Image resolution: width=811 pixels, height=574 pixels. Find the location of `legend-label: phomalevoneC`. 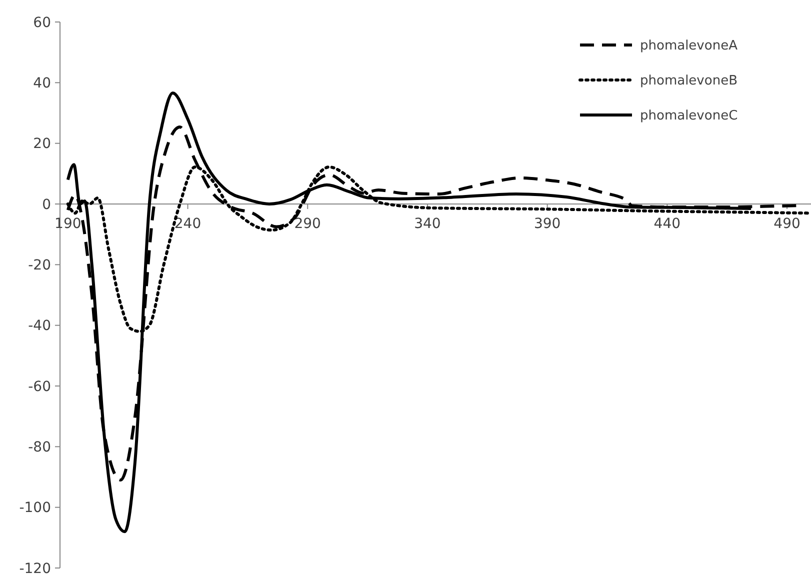

legend-label: phomalevoneC is located at coordinates (689, 116).